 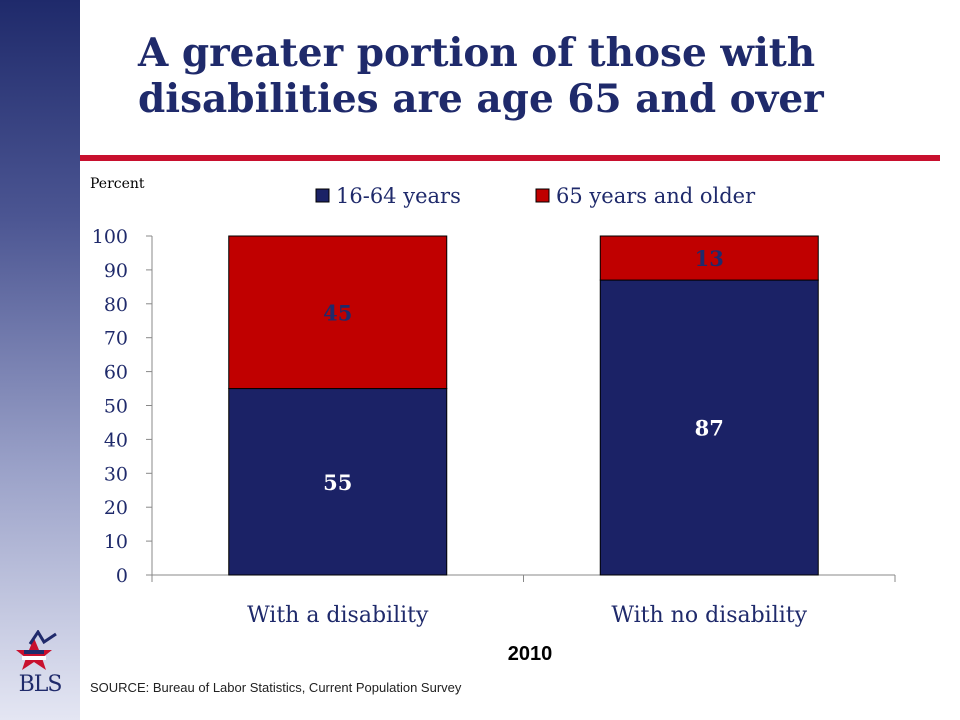 What do you see at coordinates (510, 158) in the screenshot?
I see `title-rule` at bounding box center [510, 158].